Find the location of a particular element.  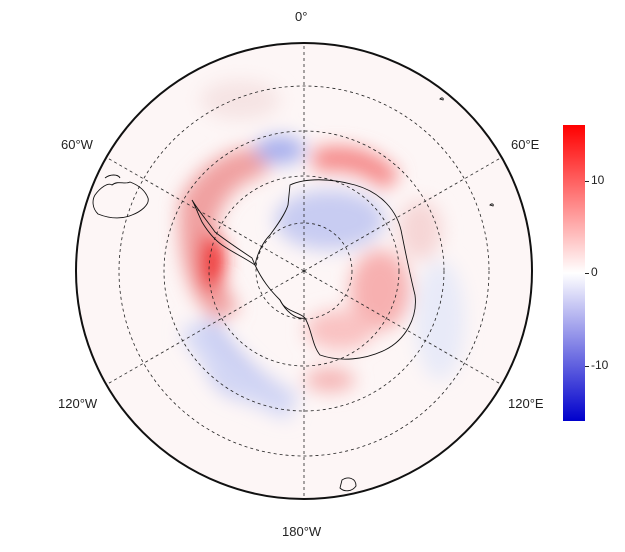

region-indian-ocean-negative is located at coordinates (440, 320).